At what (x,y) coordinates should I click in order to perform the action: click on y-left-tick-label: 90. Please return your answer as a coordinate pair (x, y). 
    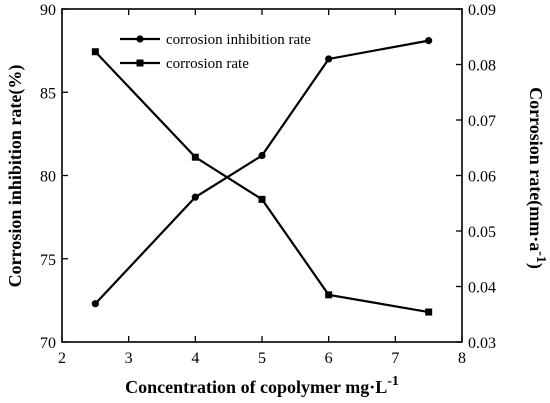
    Looking at the image, I should click on (48, 10).